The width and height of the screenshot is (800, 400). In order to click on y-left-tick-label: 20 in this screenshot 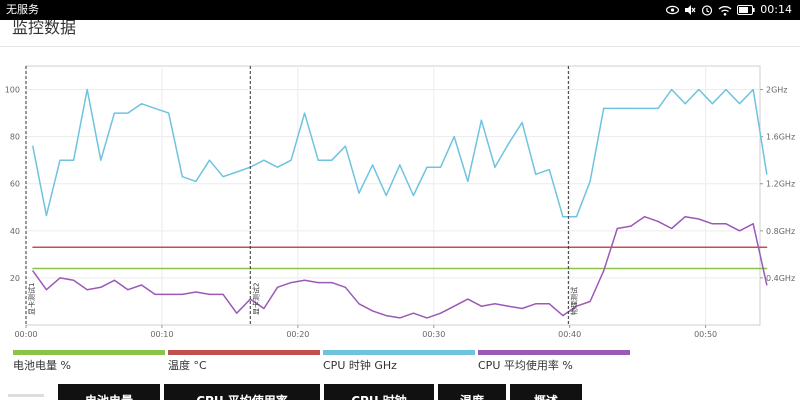, I will do `click(15, 278)`.